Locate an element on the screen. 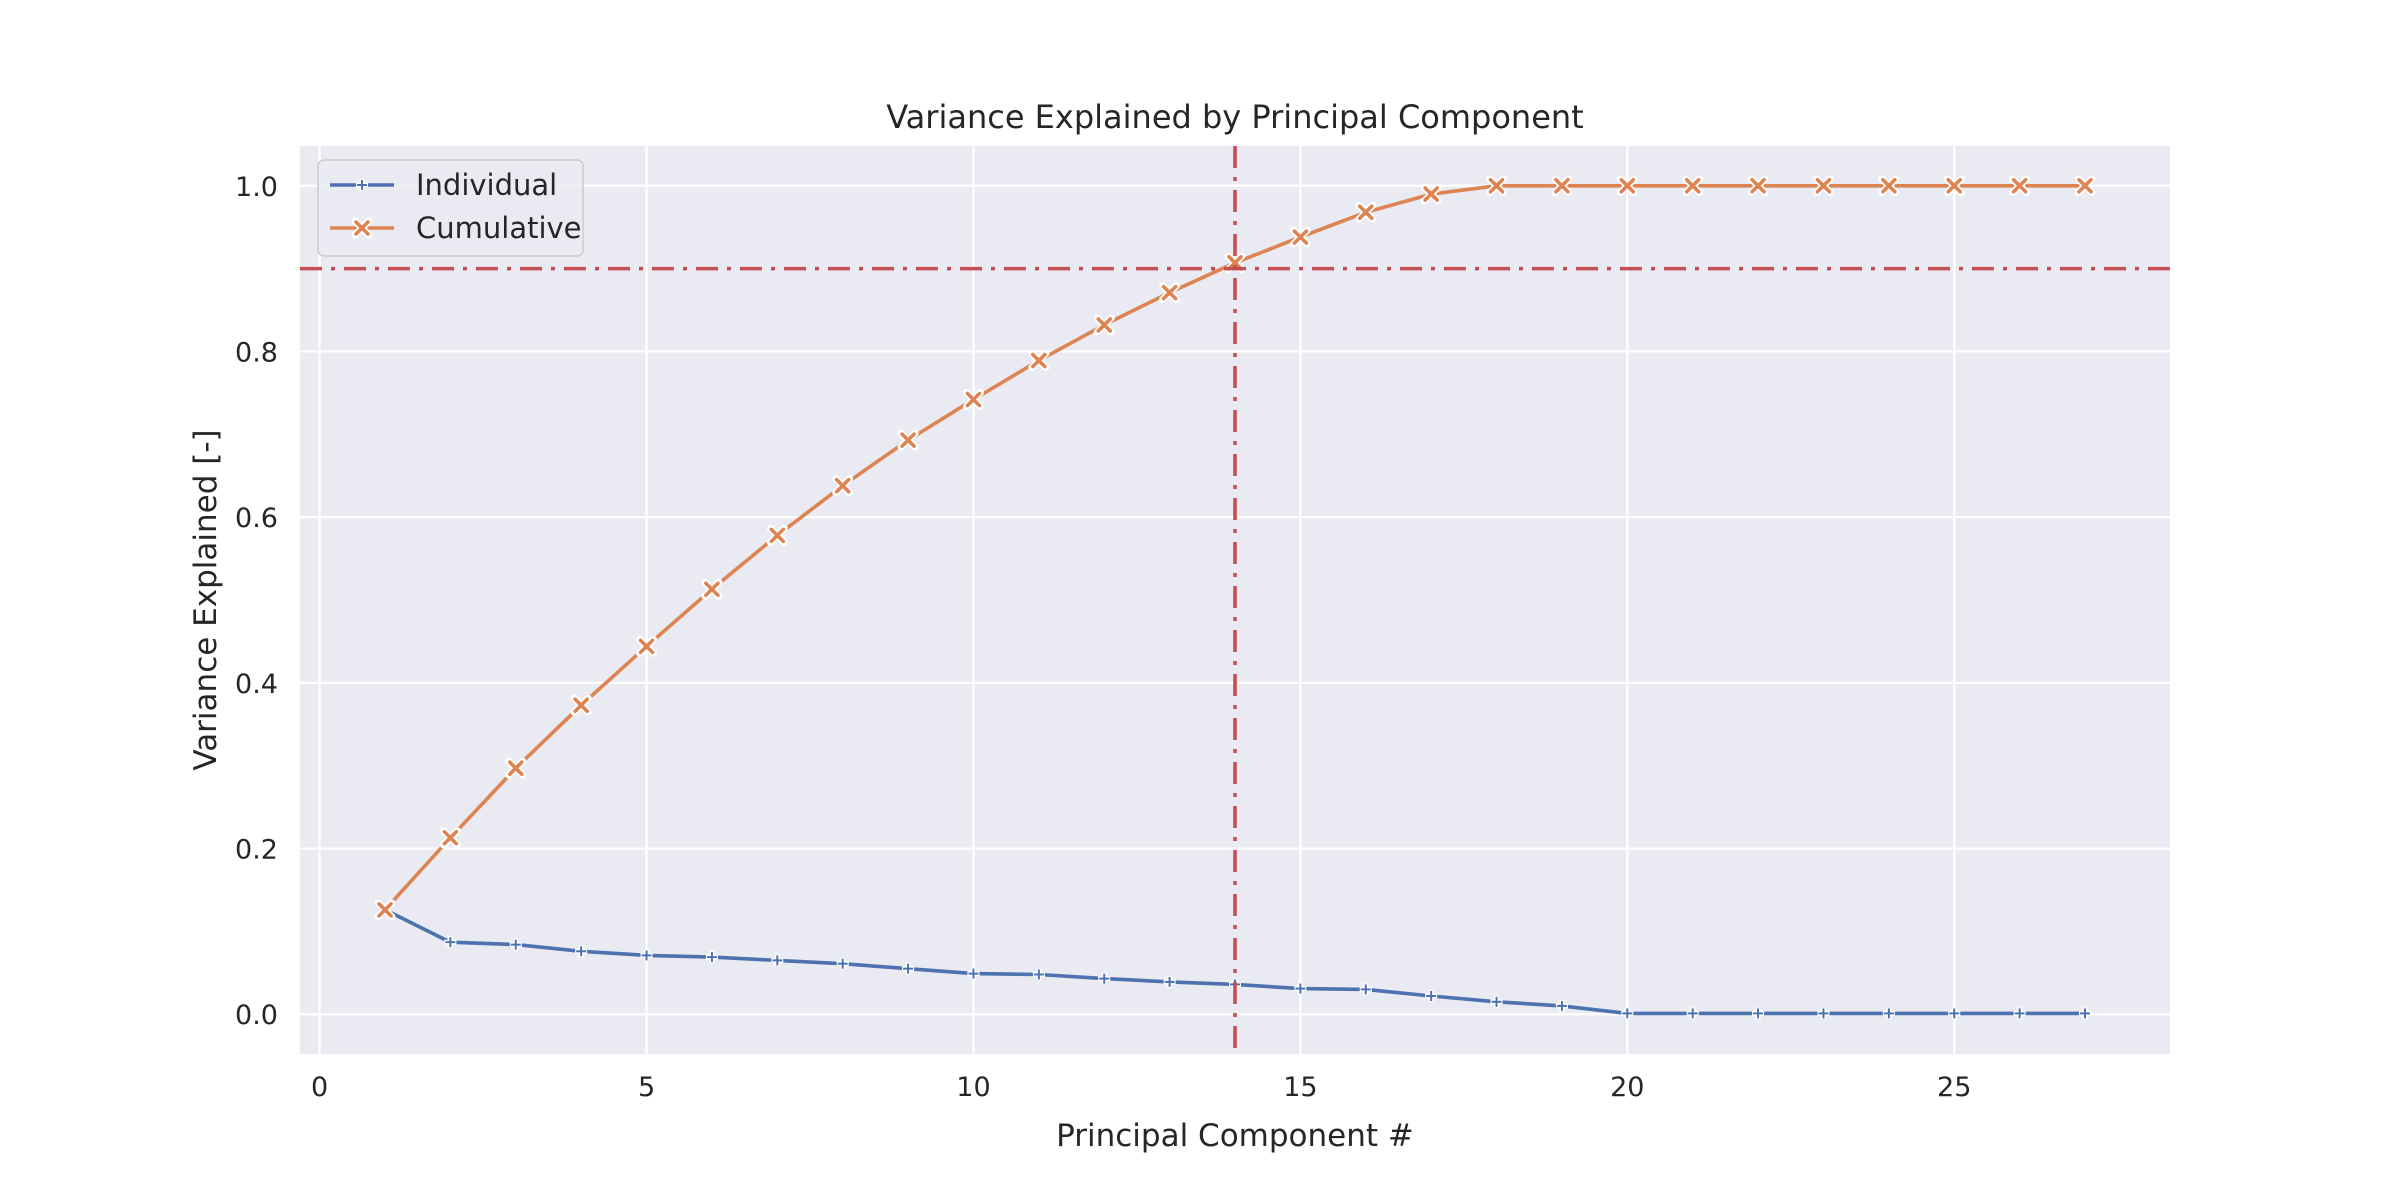  x-tick-label: 10 is located at coordinates (973, 1087).